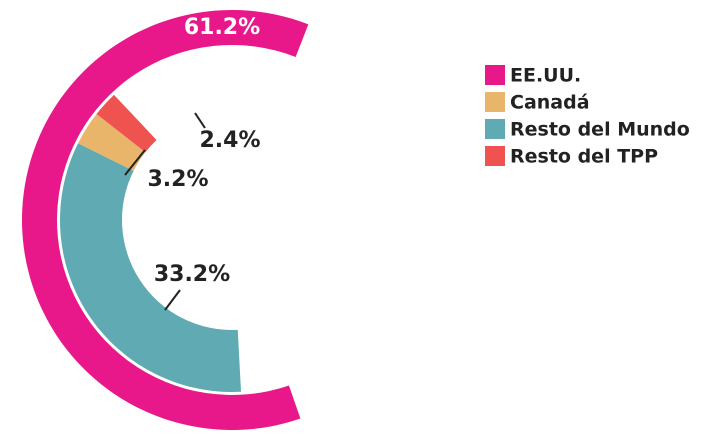  Describe the element at coordinates (600, 130) in the screenshot. I see `legend-label: Resto del Mundo` at that location.